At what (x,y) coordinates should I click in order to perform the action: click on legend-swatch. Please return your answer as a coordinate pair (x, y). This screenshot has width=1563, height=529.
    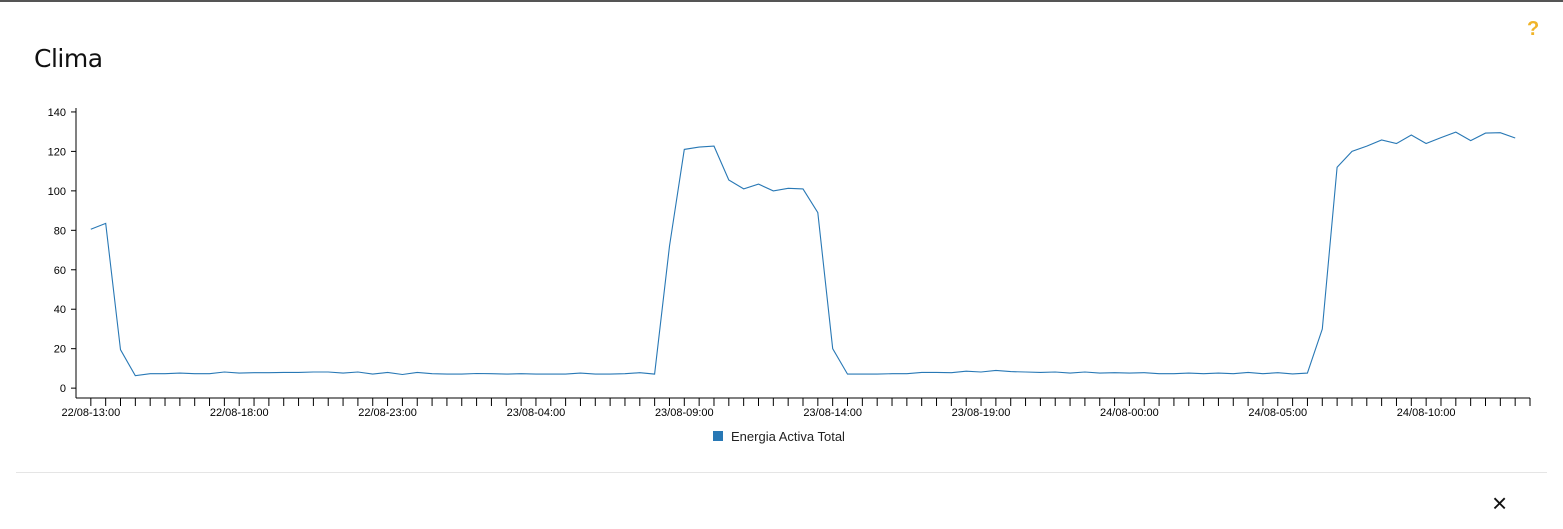
    Looking at the image, I should click on (718, 436).